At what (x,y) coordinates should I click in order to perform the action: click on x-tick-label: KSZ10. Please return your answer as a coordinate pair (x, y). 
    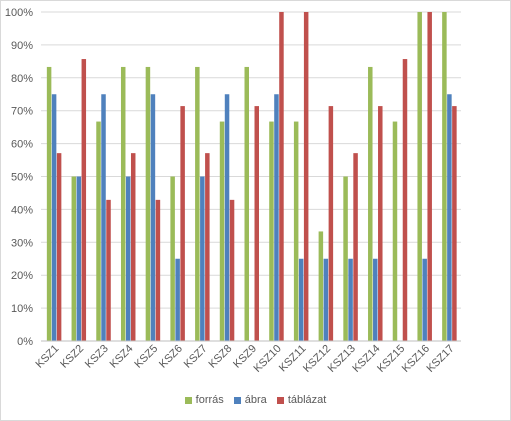
    Looking at the image, I should click on (268, 359).